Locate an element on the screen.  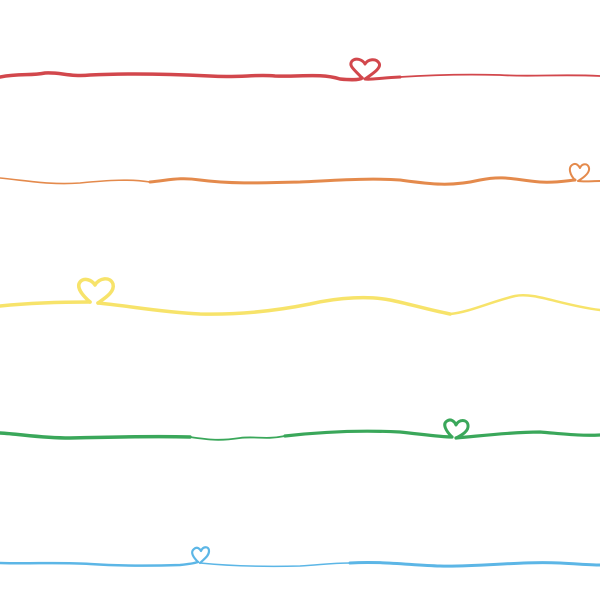
line-green is located at coordinates (300, 429).